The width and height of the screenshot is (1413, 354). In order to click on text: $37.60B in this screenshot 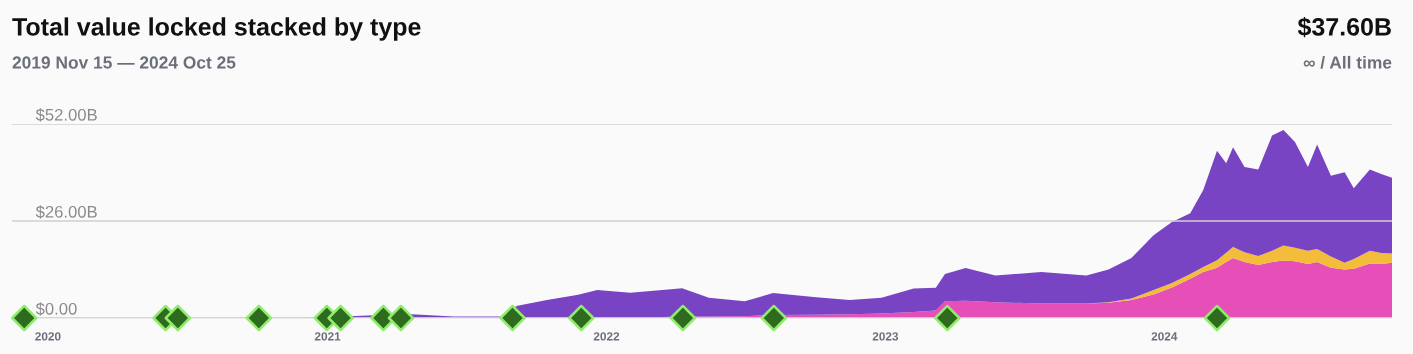, I will do `click(1344, 27)`.